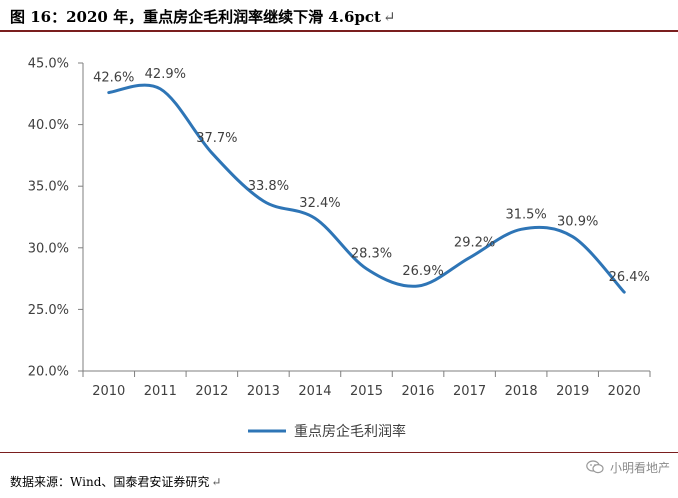 This screenshot has width=678, height=498. What do you see at coordinates (314, 391) in the screenshot?
I see `x-tick-label: 2014` at bounding box center [314, 391].